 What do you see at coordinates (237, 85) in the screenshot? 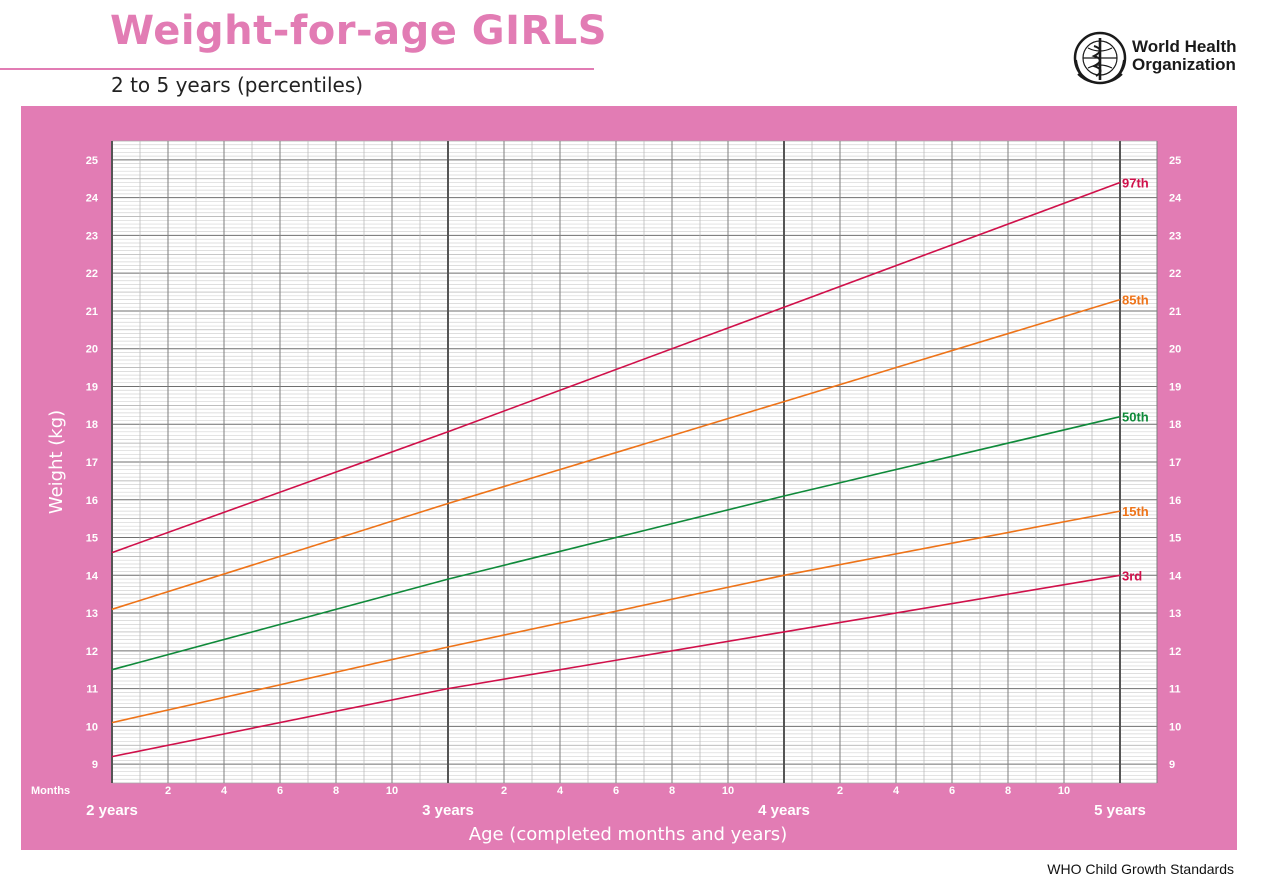
I see `chart-subtitle: 2 to 5 years (percentiles)` at bounding box center [237, 85].